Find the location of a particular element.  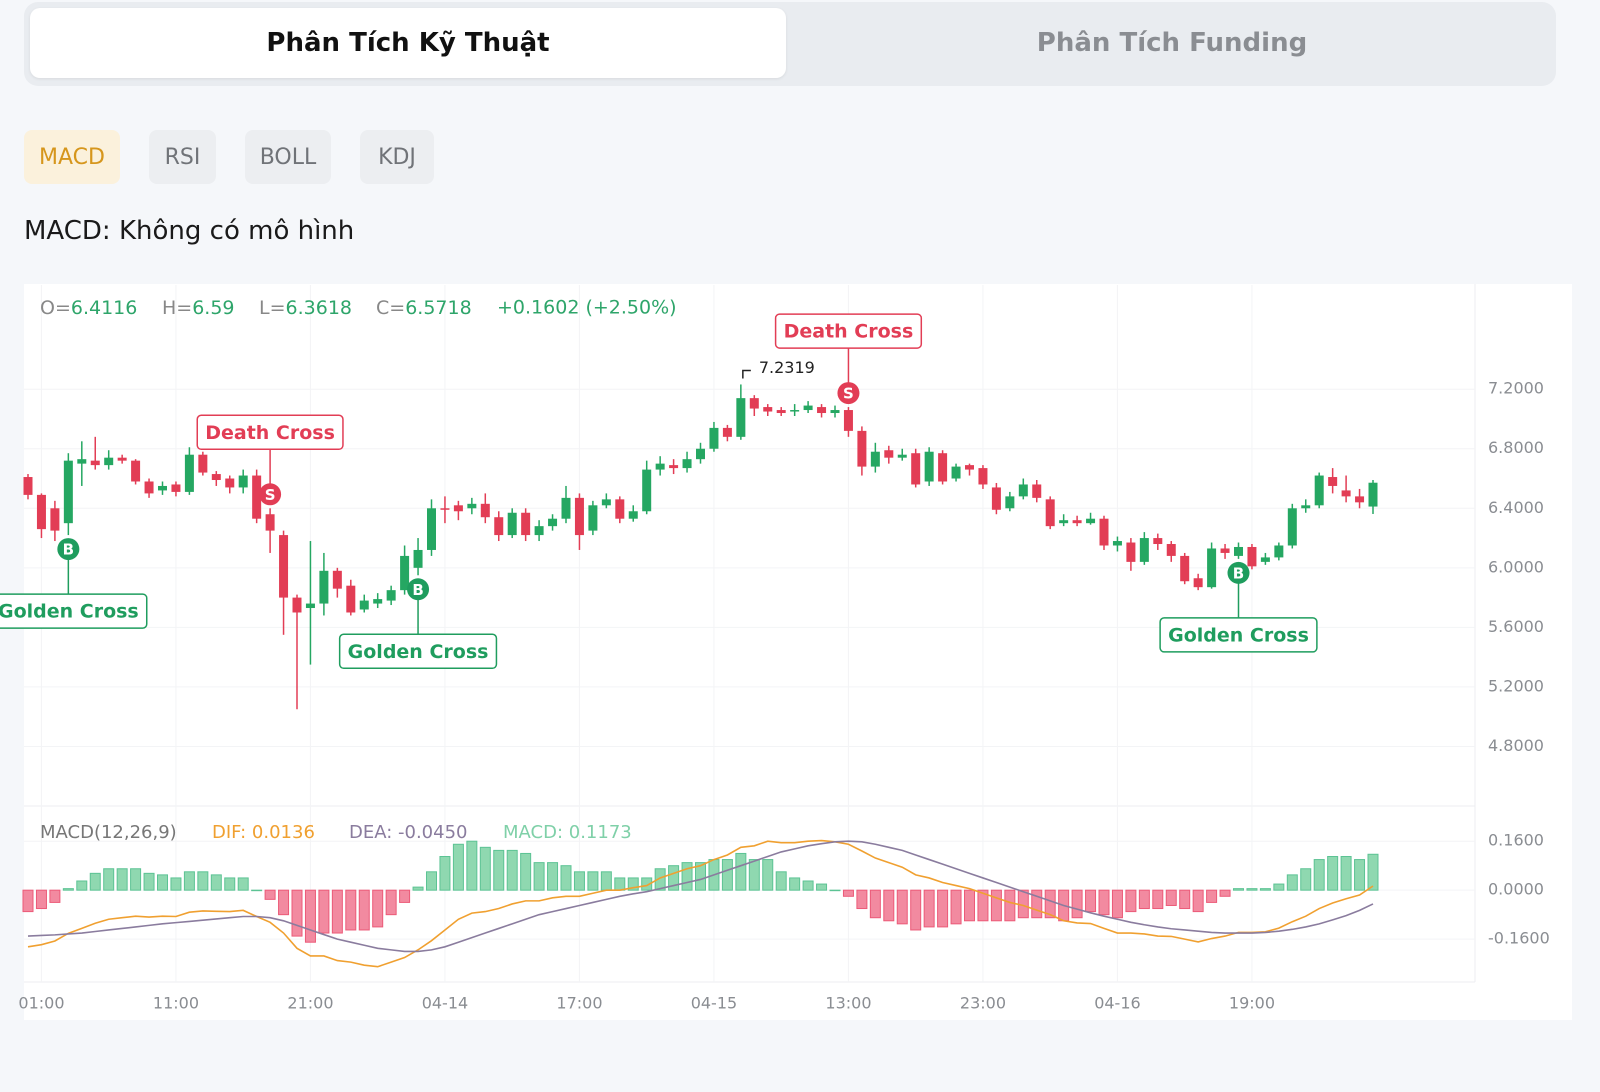

signal-marker is located at coordinates (68, 549).